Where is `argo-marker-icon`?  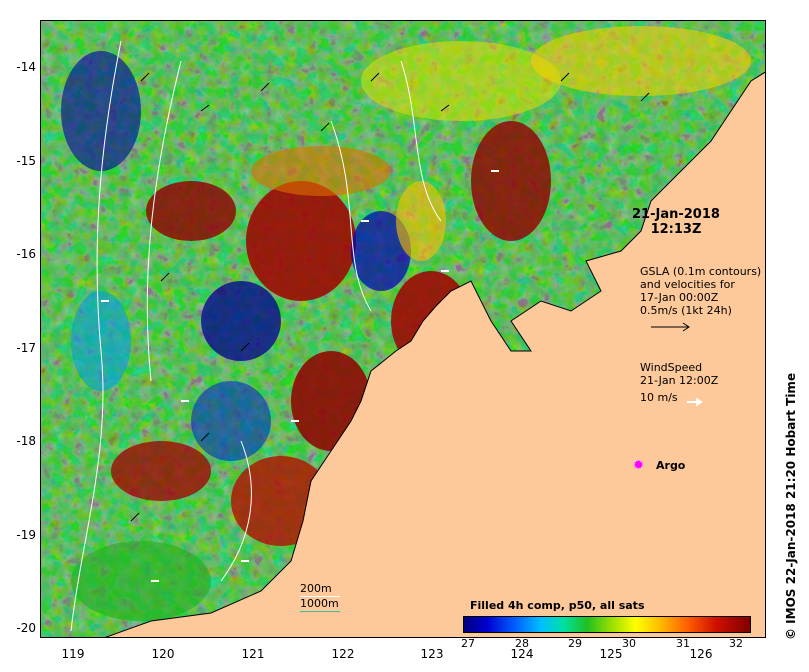 argo-marker-icon is located at coordinates (638, 464).